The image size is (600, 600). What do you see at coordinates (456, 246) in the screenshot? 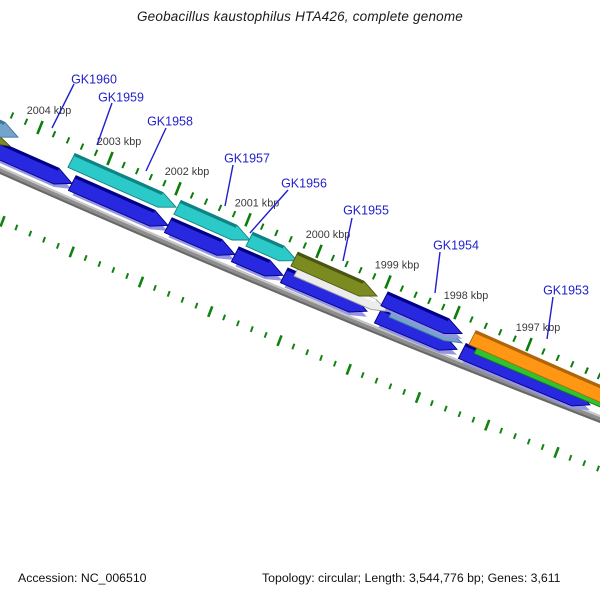
I see `gene-label: GK1954` at bounding box center [456, 246].